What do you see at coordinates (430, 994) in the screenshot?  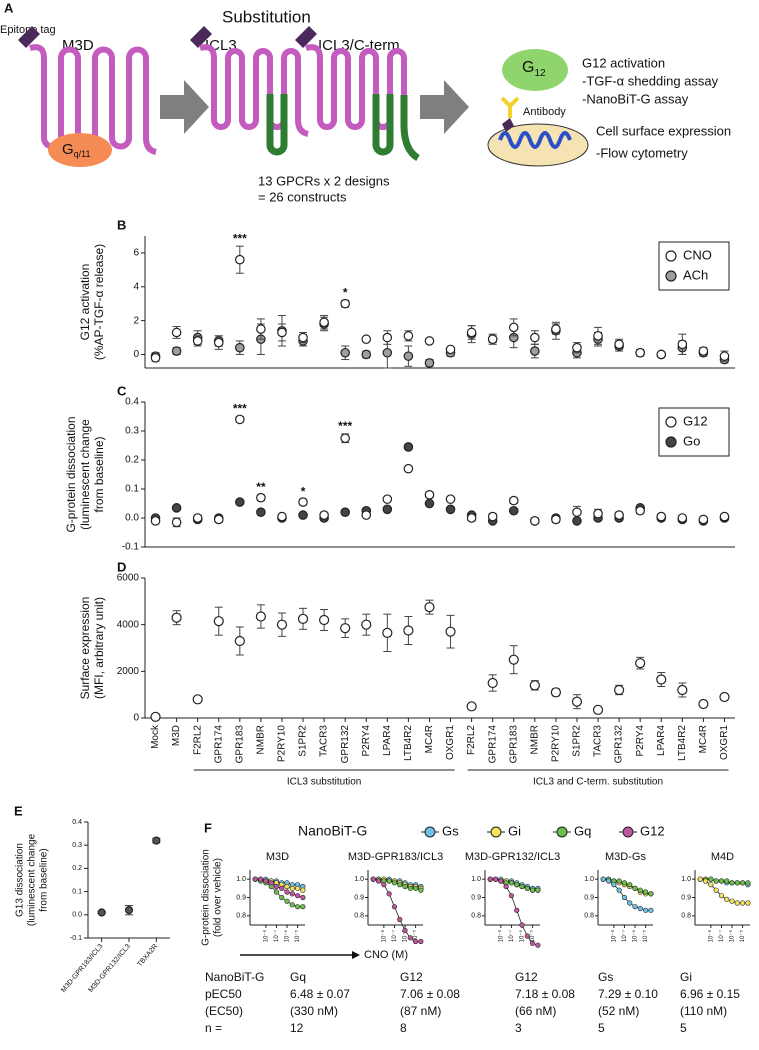 I see `table-cell: 7.06 ± 0.08` at bounding box center [430, 994].